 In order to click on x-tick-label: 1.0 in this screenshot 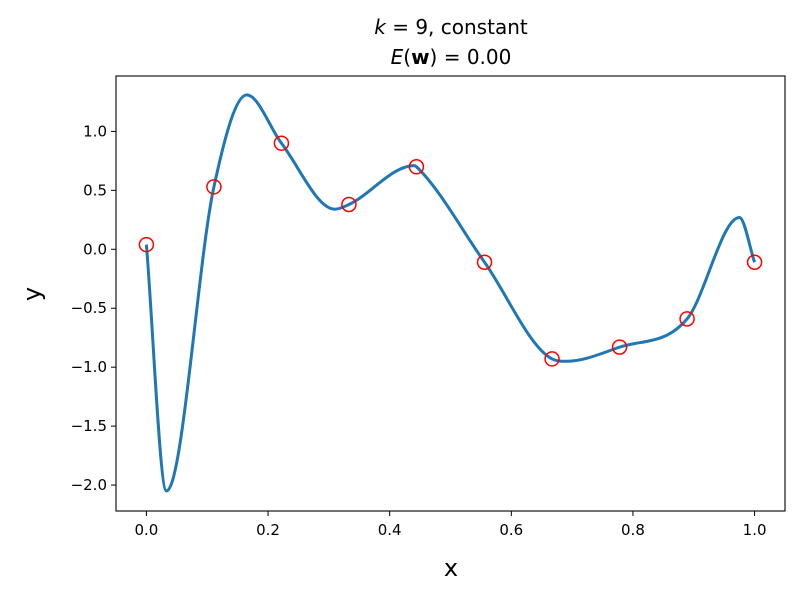, I will do `click(755, 530)`.